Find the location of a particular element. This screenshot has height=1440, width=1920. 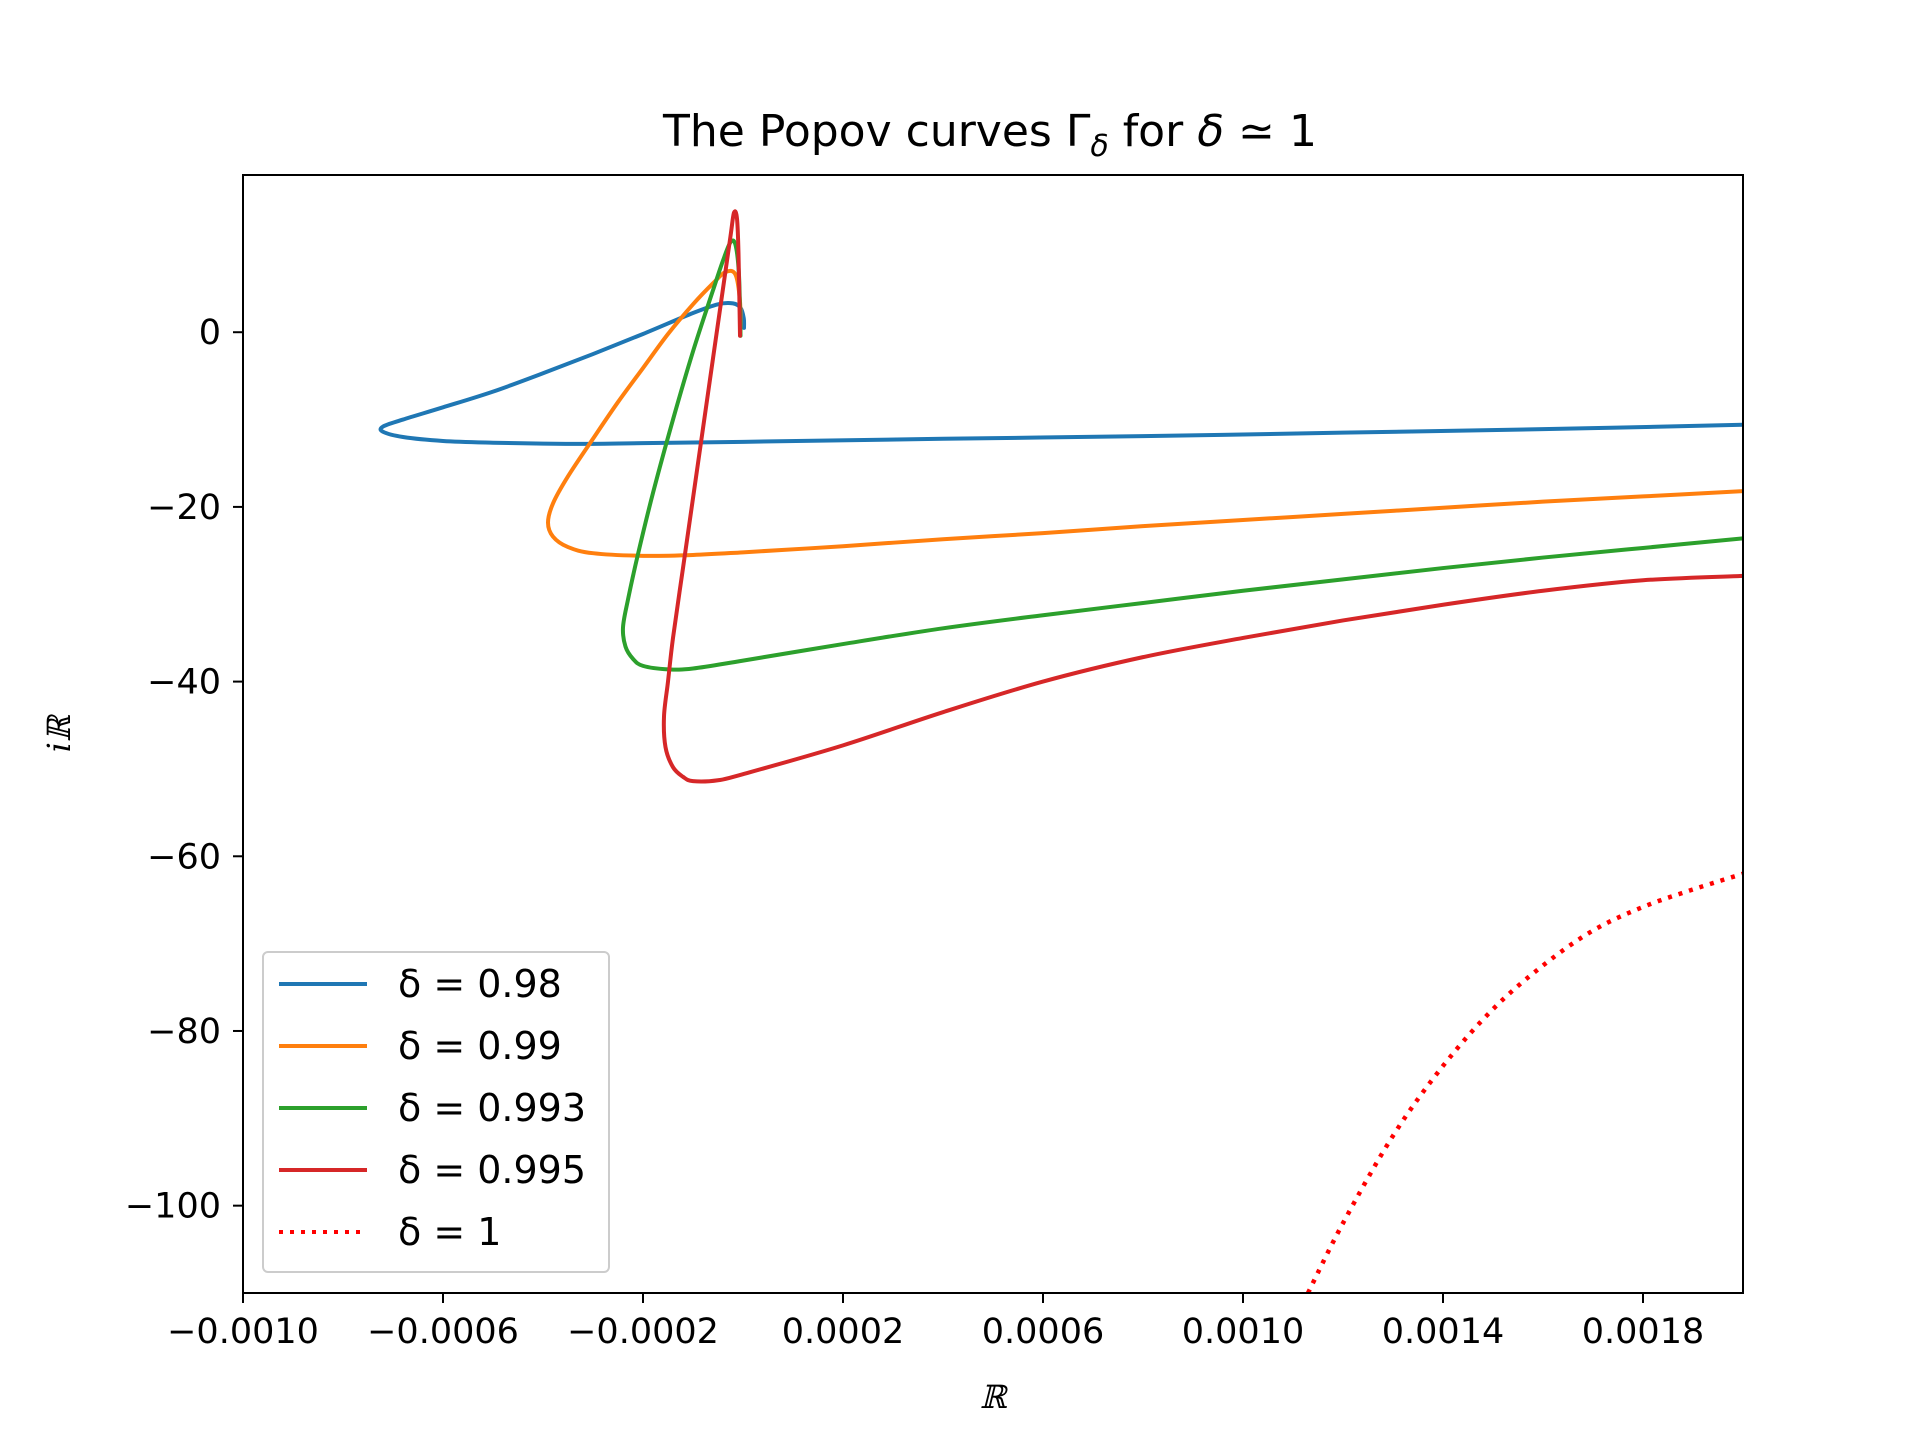

x-axis-label: ℝ is located at coordinates (994, 1397).